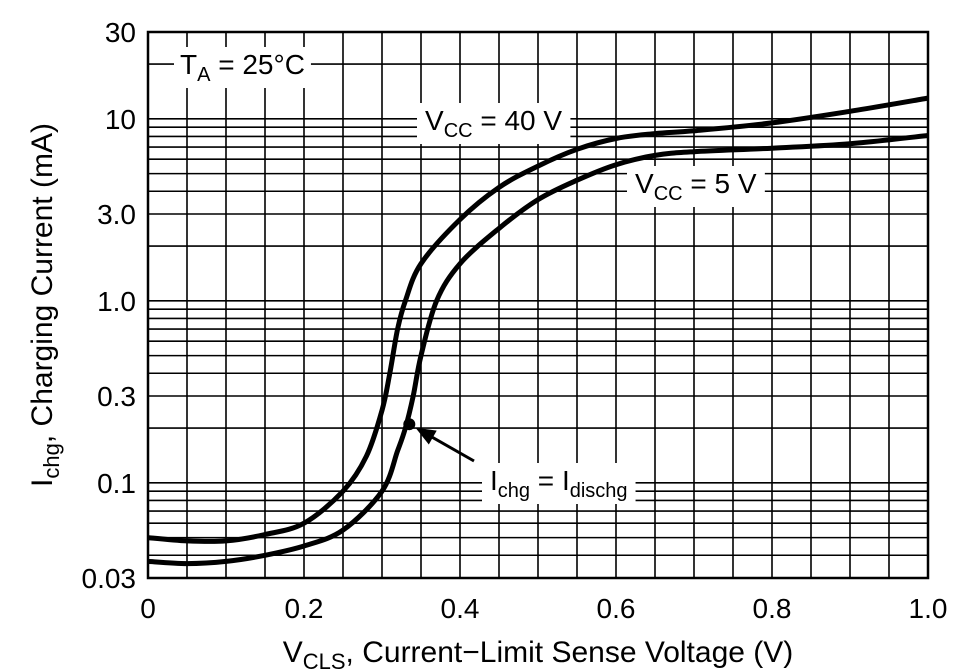 This screenshot has width=958, height=672. I want to click on equal-current-annotation: Ichg = Idischg, so click(559, 483).